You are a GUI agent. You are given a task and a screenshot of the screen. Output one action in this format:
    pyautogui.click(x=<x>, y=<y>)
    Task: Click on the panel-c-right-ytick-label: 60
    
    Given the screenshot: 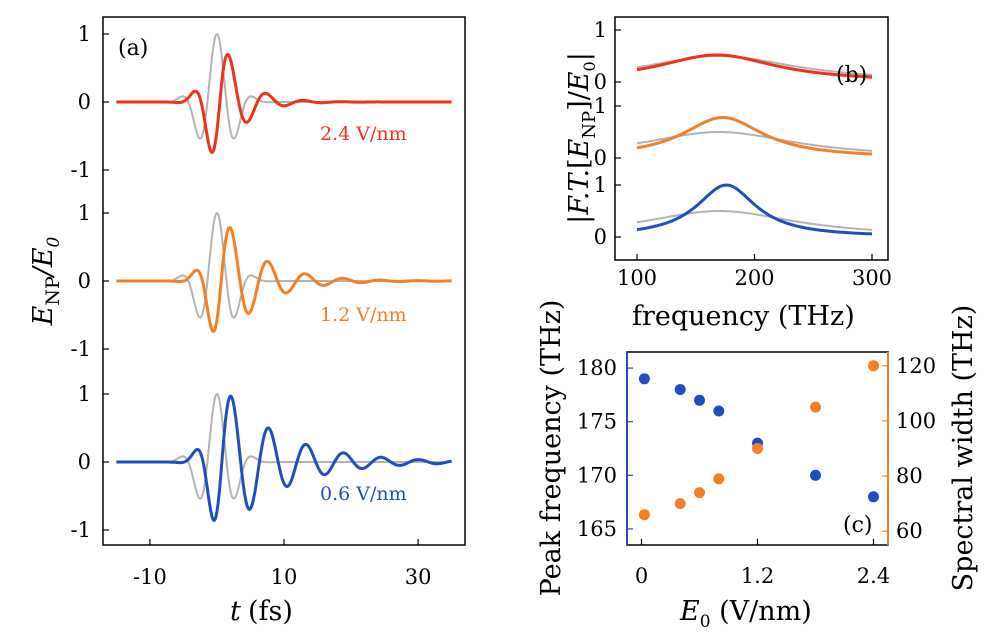 What is the action you would take?
    pyautogui.click(x=909, y=531)
    